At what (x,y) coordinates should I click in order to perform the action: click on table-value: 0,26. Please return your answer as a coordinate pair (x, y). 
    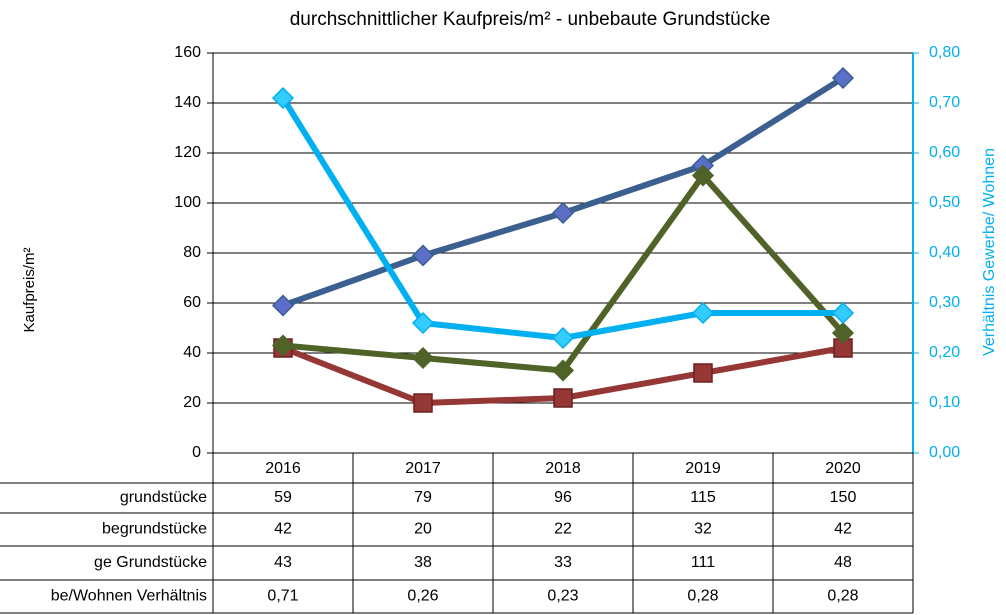
    Looking at the image, I should click on (422, 596).